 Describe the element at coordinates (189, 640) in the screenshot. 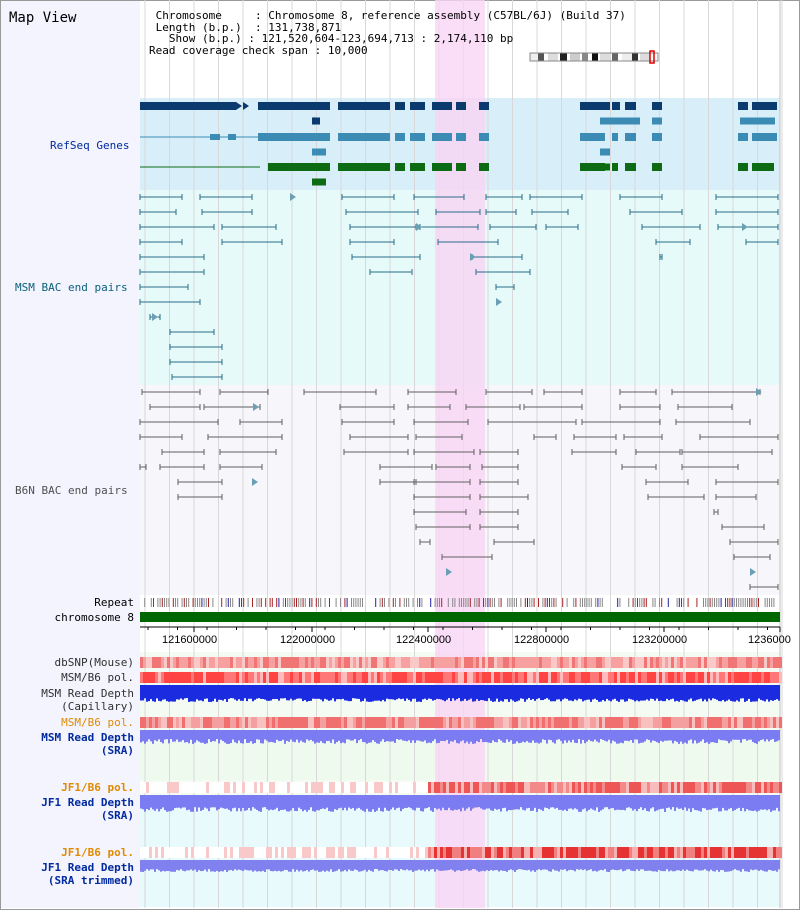

I see `axis-tick-label: 121600000` at that location.